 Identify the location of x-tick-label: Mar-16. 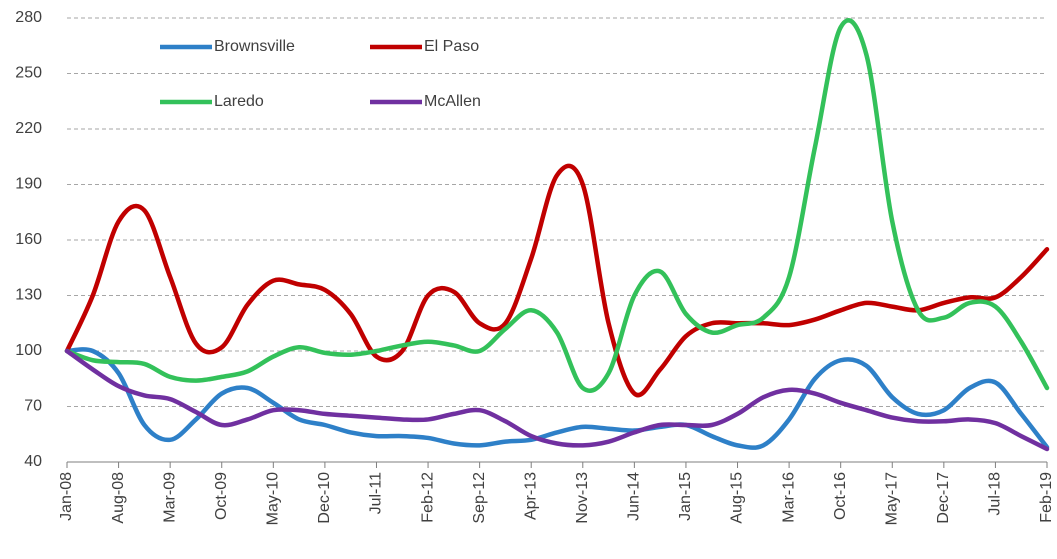
(788, 497).